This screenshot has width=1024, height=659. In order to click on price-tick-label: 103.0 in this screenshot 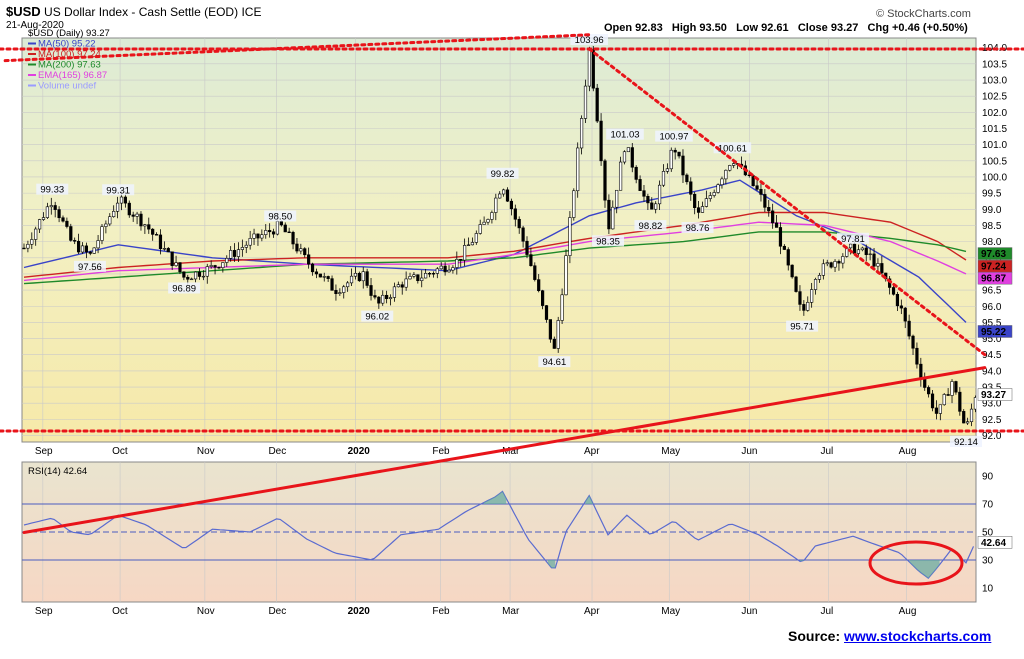, I will do `click(994, 81)`.